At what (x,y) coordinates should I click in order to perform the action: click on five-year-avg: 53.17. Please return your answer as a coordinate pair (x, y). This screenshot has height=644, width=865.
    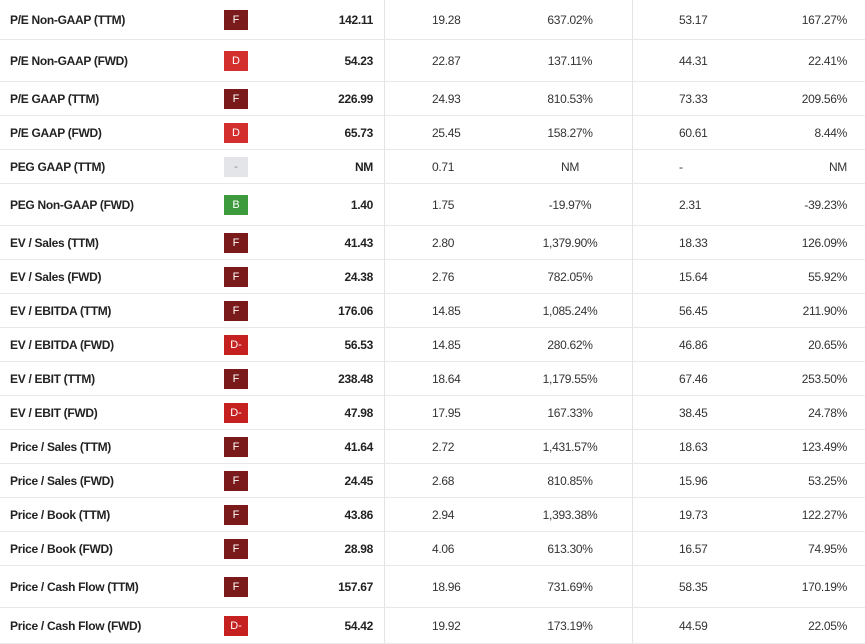
    Looking at the image, I should click on (693, 19).